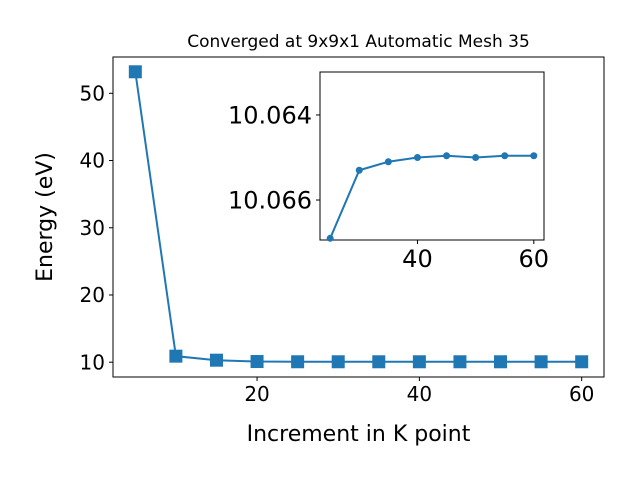 The width and height of the screenshot is (640, 480). What do you see at coordinates (92, 228) in the screenshot?
I see `y-tick-label: 30` at bounding box center [92, 228].